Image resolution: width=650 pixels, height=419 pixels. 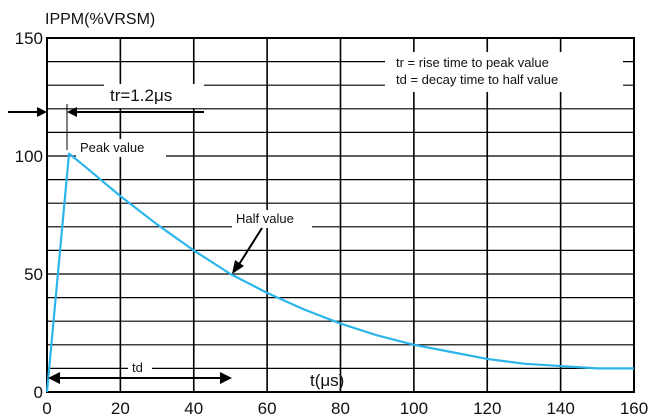 What do you see at coordinates (250, 247) in the screenshot?
I see `half-arrow-line` at bounding box center [250, 247].